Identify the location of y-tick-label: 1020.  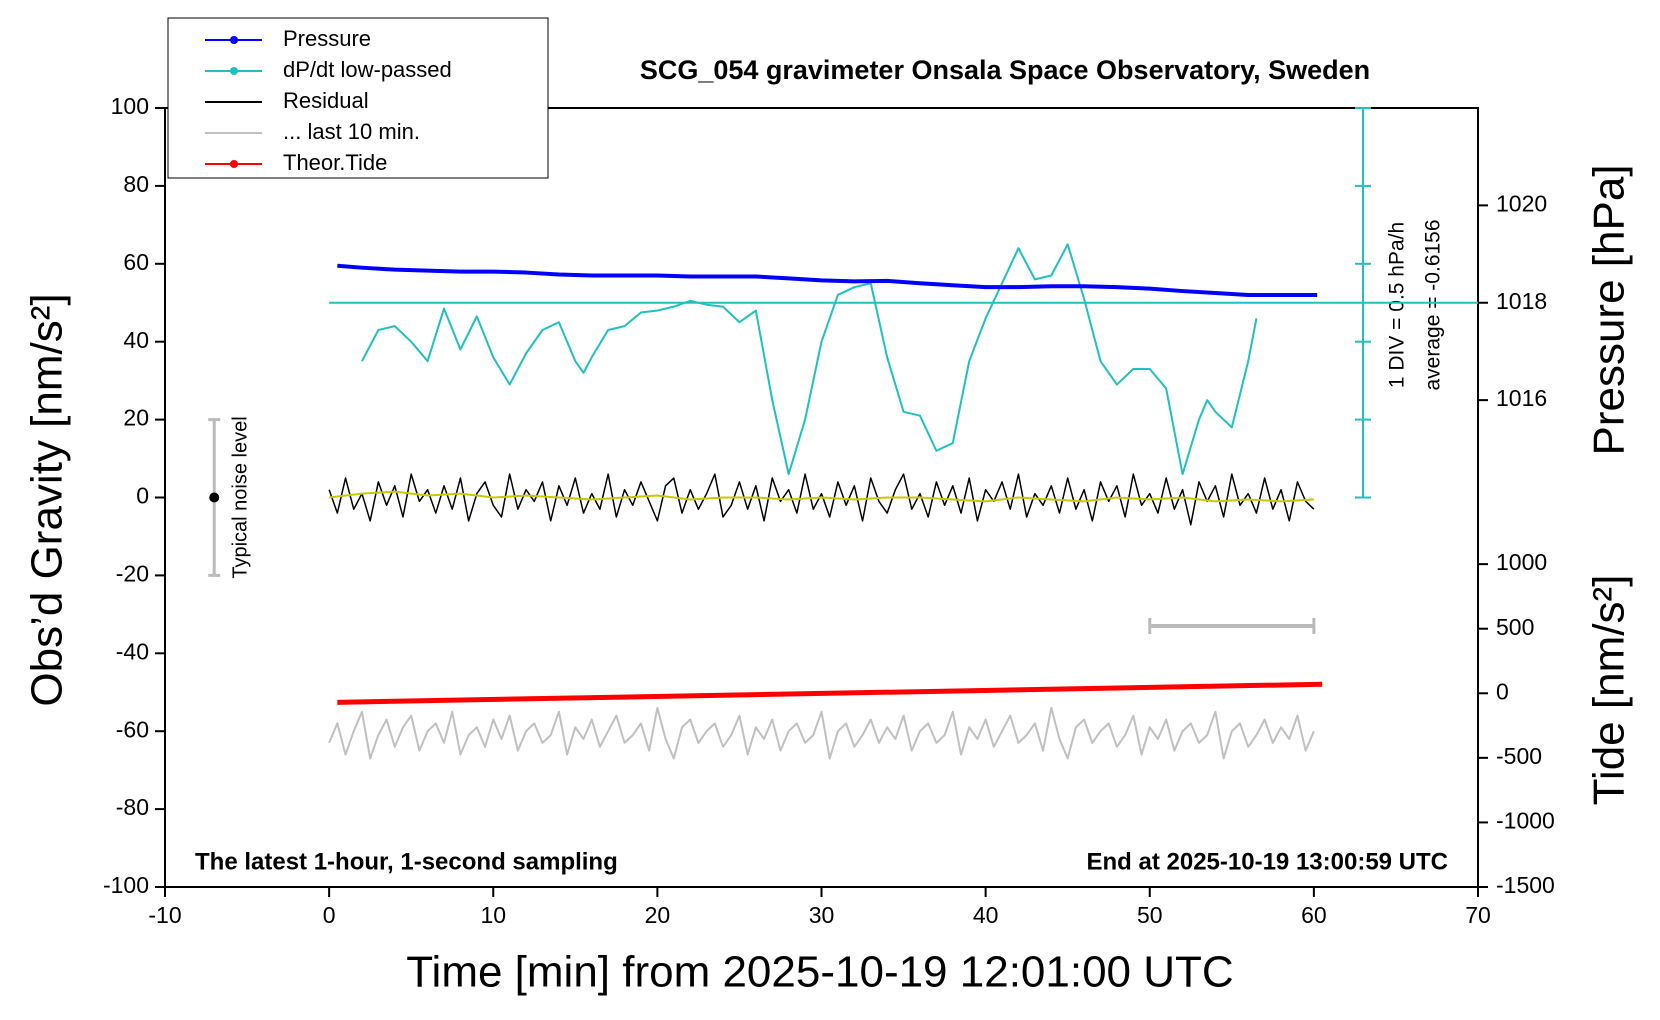
(1521, 203).